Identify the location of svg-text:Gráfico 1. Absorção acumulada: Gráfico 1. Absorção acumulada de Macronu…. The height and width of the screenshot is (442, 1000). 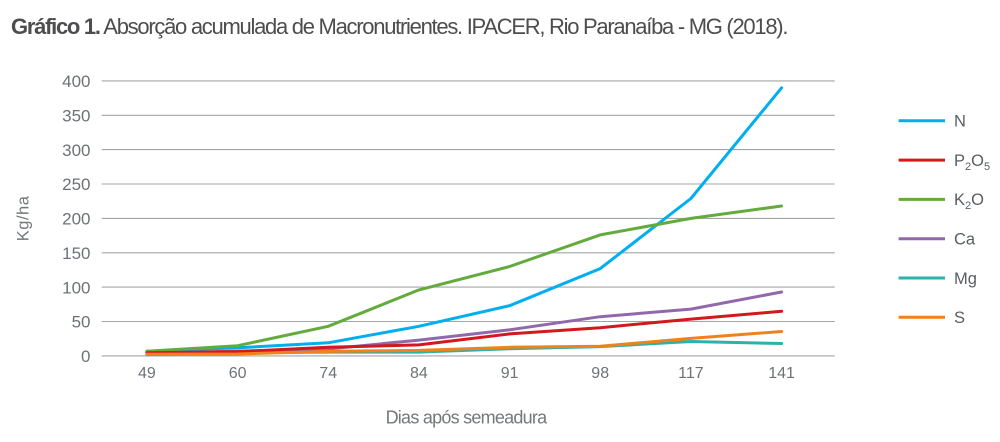
(399, 26).